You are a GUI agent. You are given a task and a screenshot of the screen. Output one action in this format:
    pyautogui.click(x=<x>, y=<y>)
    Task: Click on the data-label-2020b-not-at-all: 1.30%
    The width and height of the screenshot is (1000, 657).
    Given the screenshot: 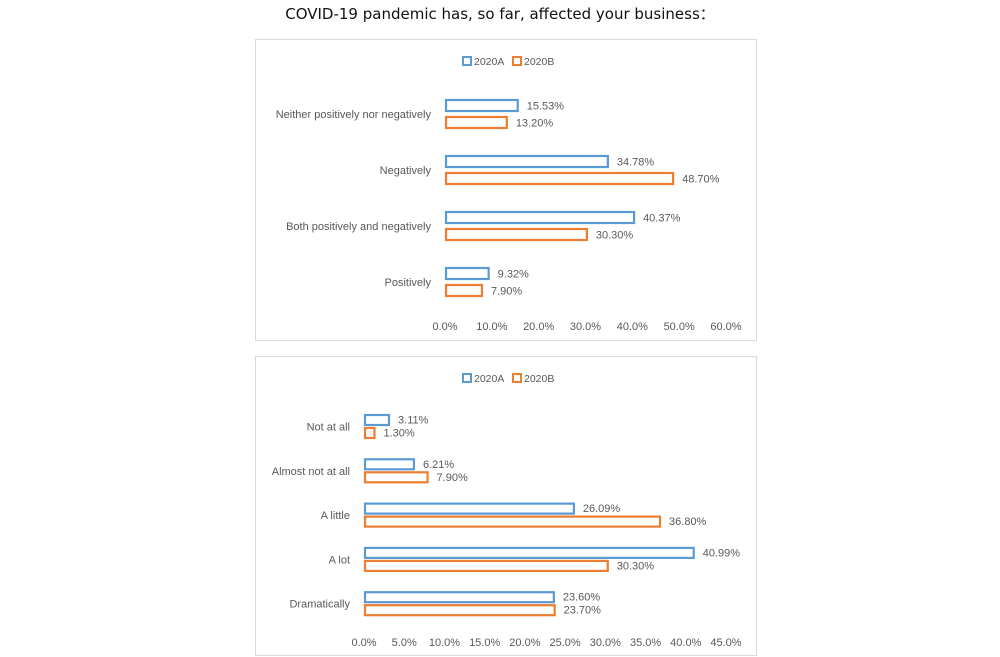 What is the action you would take?
    pyautogui.click(x=398, y=434)
    